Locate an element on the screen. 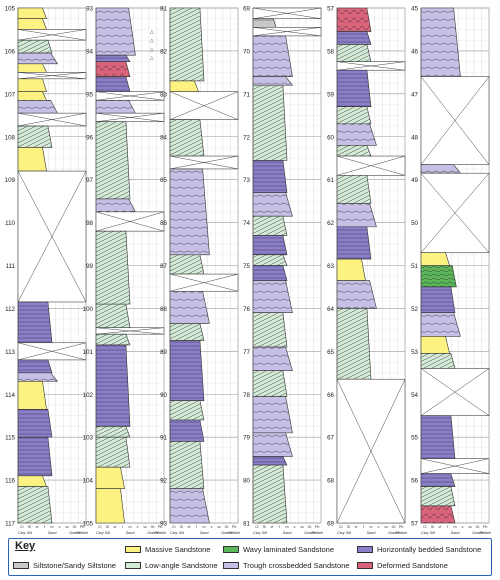 The width and height of the screenshot is (500, 580). depth-label: 66 is located at coordinates (330, 395).